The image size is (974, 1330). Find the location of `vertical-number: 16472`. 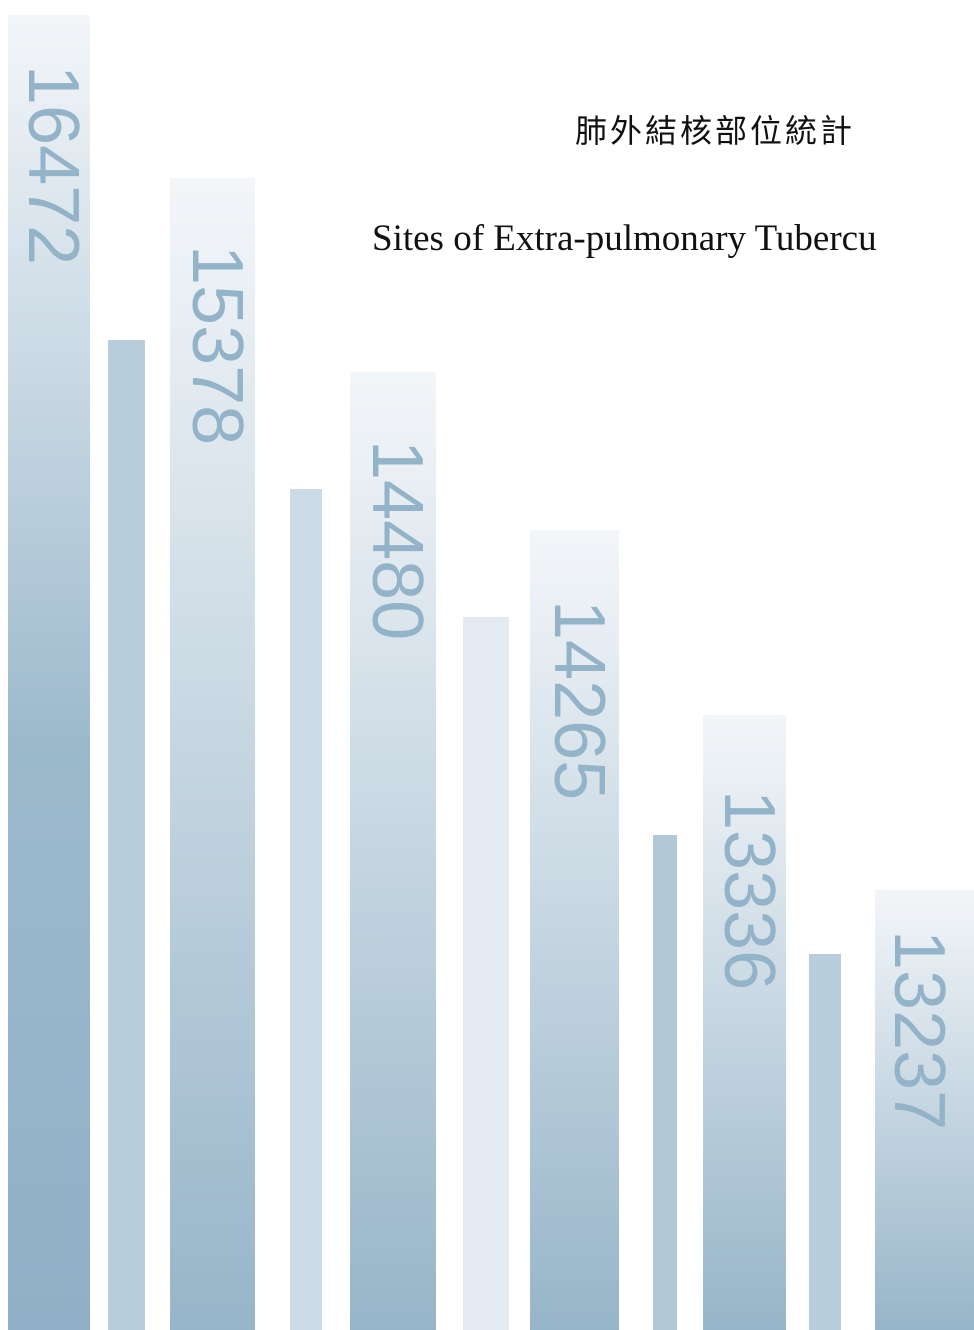

vertical-number: 16472 is located at coordinates (53, 165).